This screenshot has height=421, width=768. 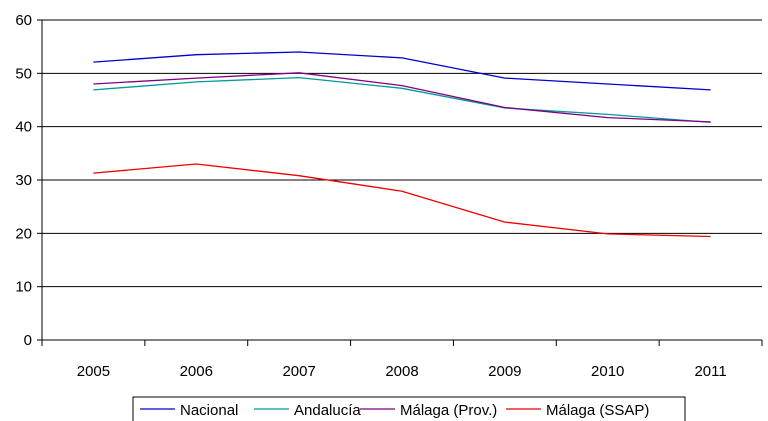 I want to click on series-line-andaluc-a, so click(x=402, y=100).